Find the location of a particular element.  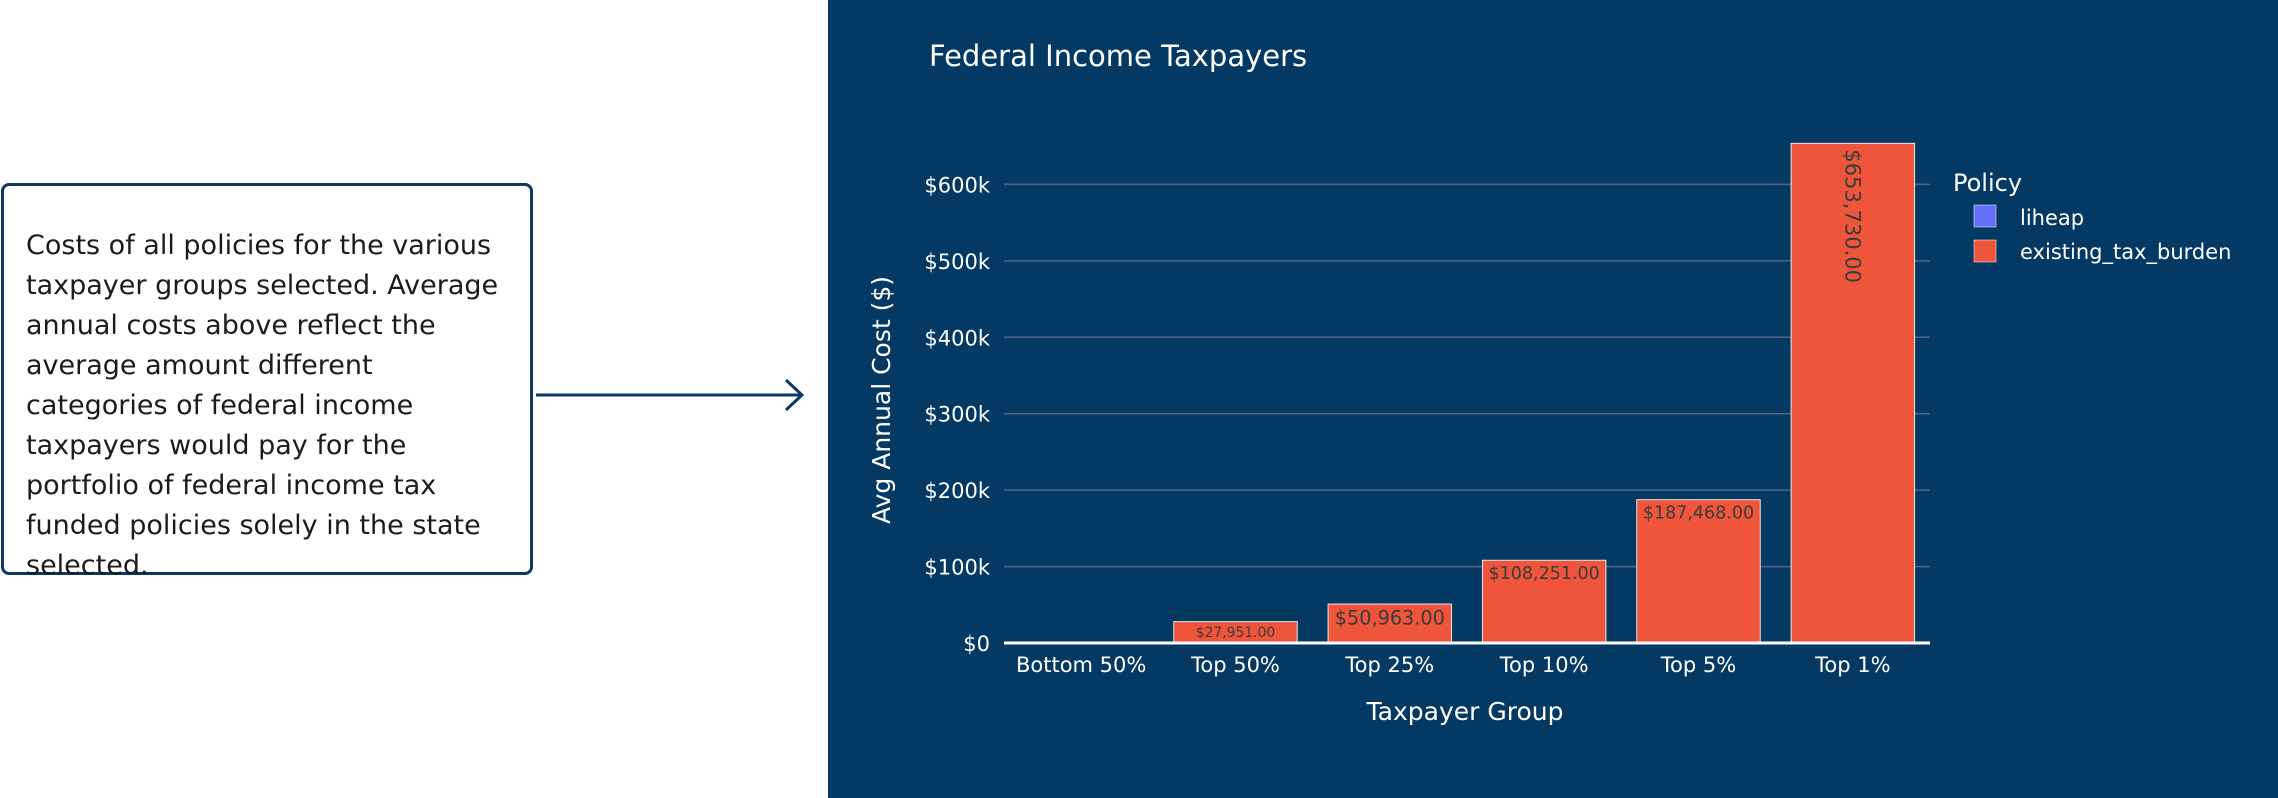

y-tick-label: $500k is located at coordinates (957, 262).